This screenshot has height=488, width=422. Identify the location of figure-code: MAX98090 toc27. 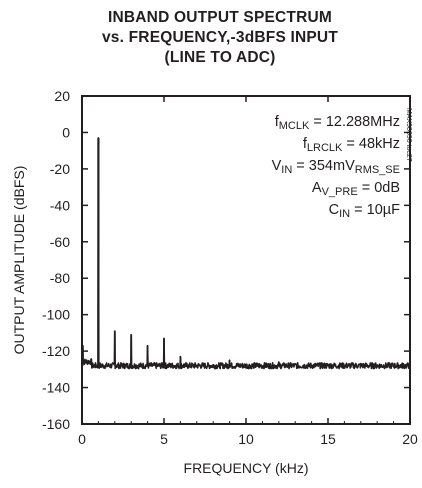
(408, 135).